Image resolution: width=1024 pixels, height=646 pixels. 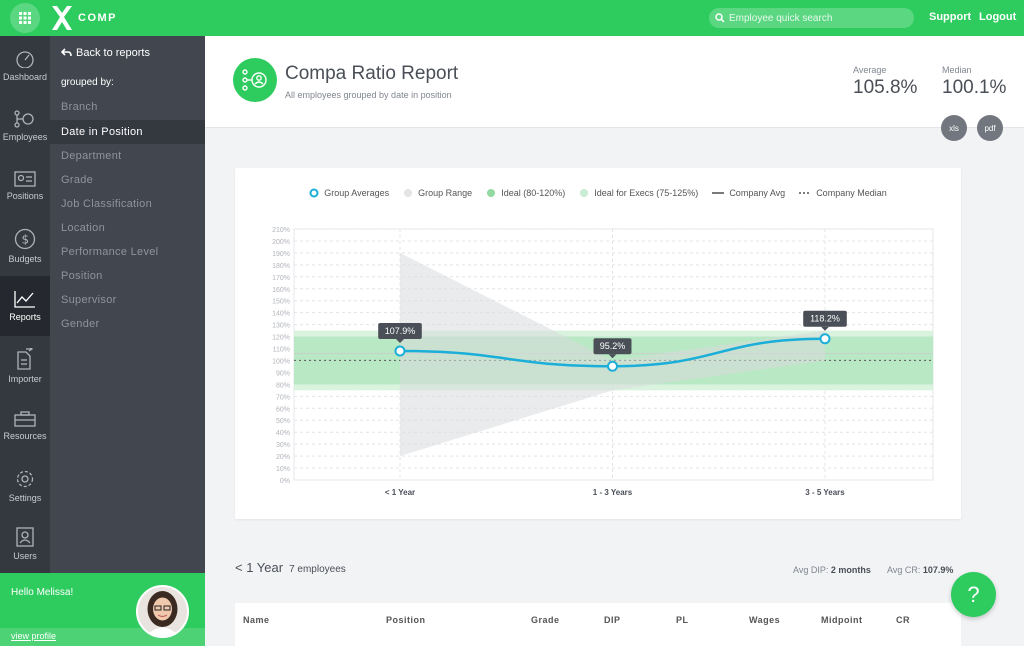 What do you see at coordinates (80, 324) in the screenshot?
I see `group-gender: Gender` at bounding box center [80, 324].